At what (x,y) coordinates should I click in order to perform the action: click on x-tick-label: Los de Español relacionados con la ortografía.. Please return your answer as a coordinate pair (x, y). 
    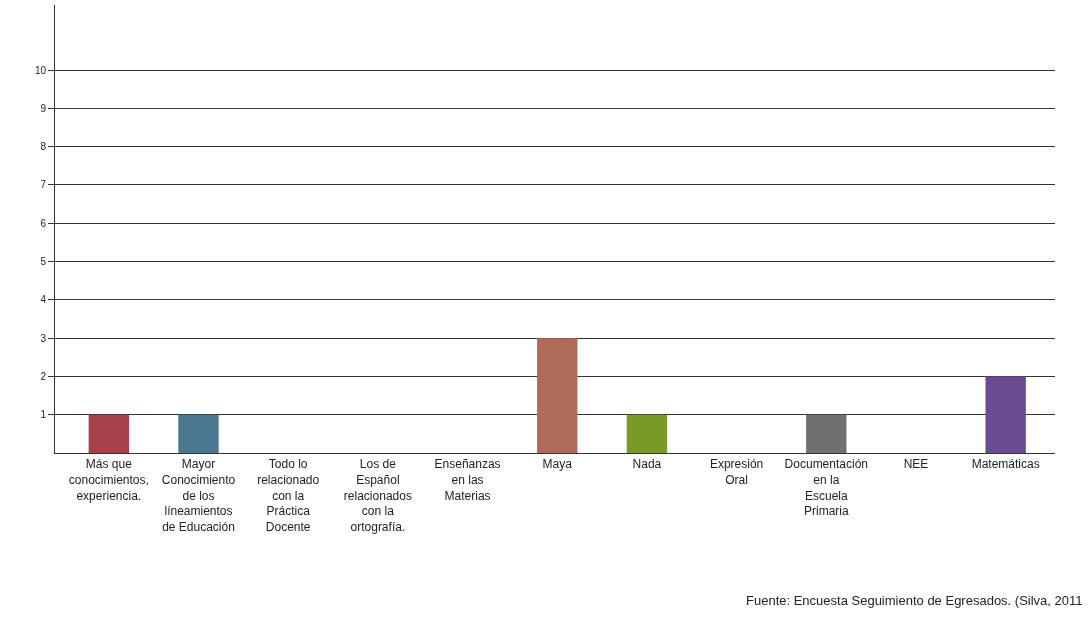
    Looking at the image, I should click on (377, 495).